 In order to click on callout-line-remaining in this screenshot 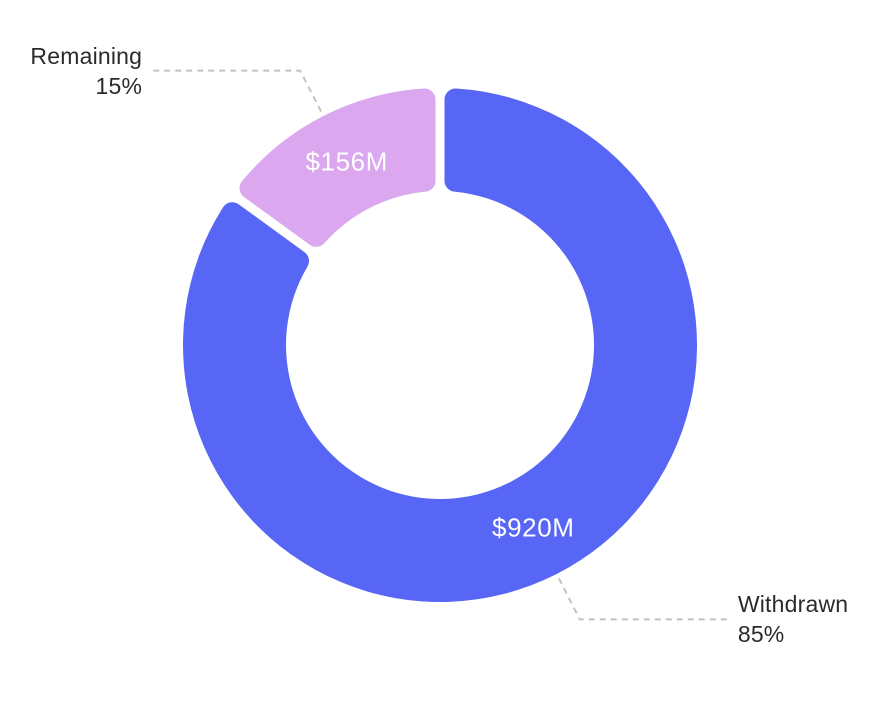, I will do `click(235, 91)`.